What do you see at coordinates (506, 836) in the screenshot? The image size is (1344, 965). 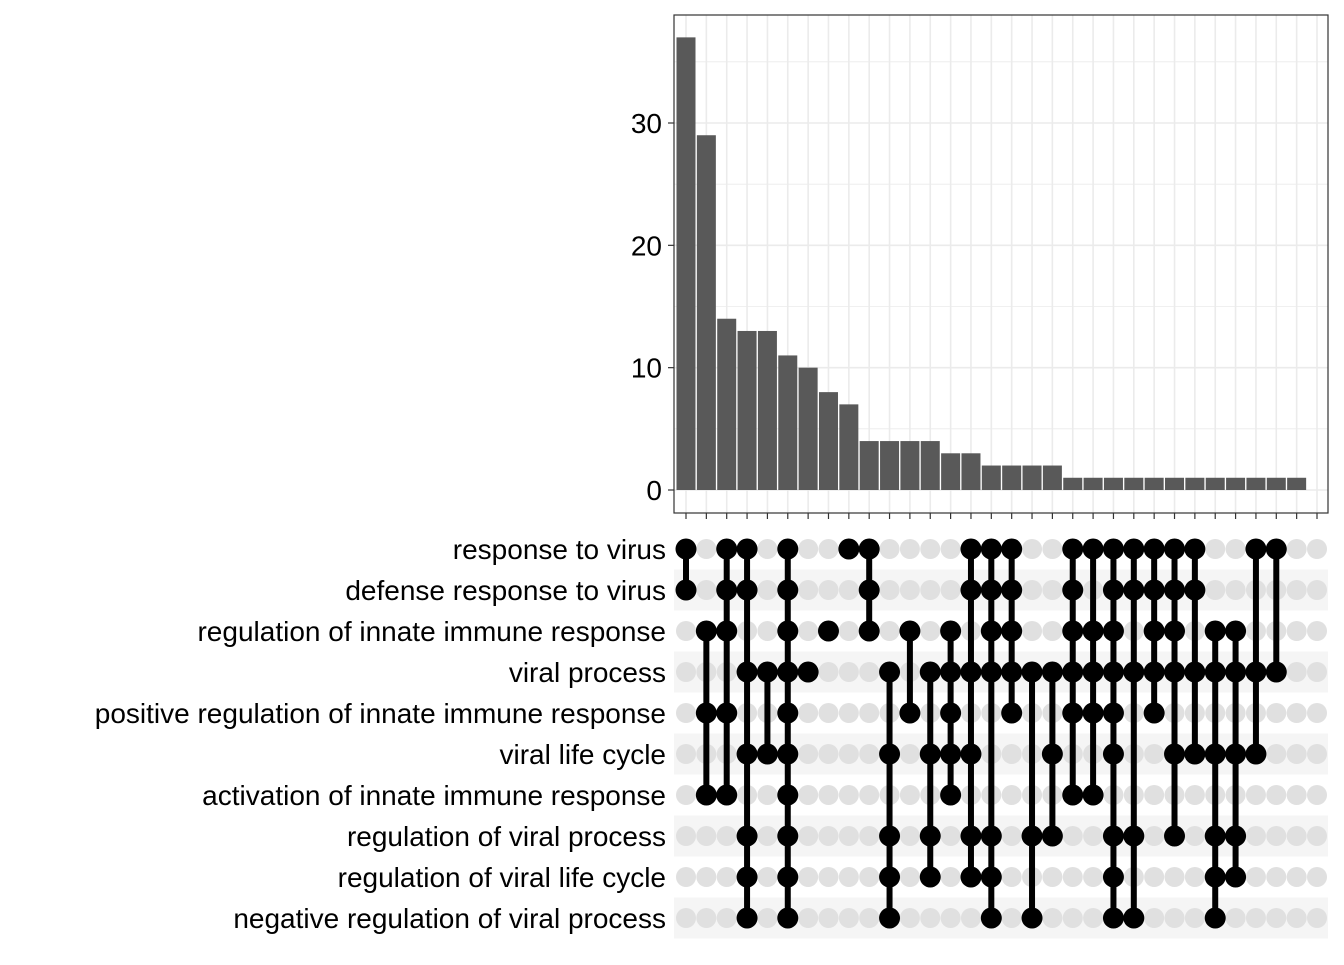 I see `set-label: regulation of viral process` at bounding box center [506, 836].